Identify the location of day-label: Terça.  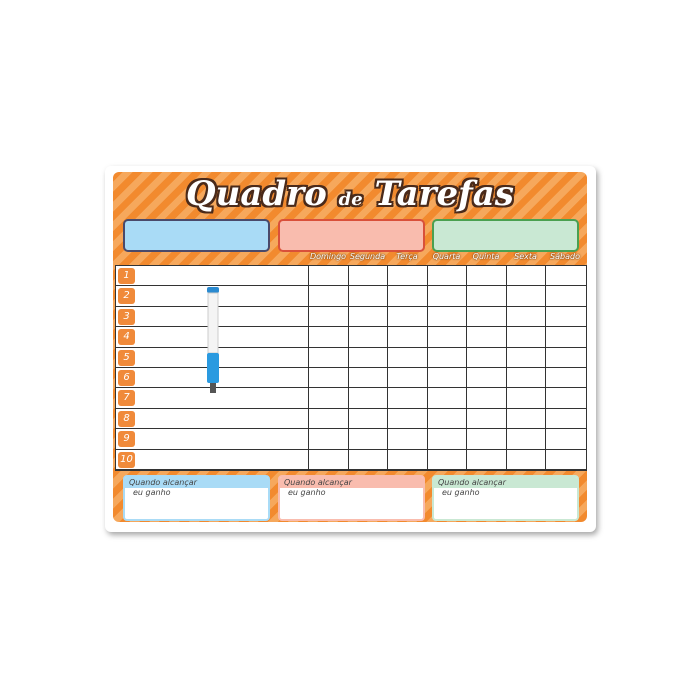
(407, 256).